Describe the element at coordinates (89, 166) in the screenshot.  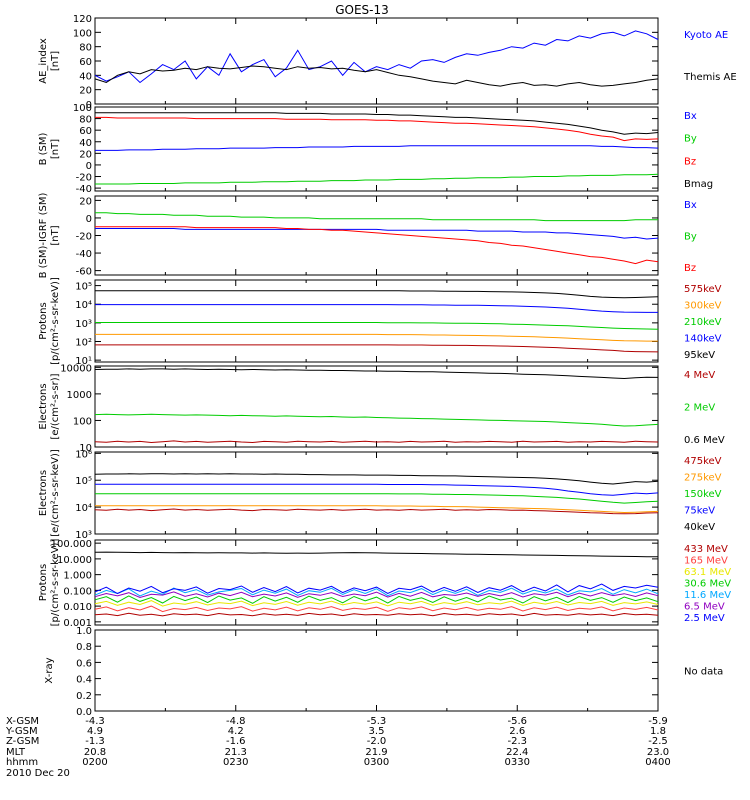
I see `y-tick-label: 0` at that location.